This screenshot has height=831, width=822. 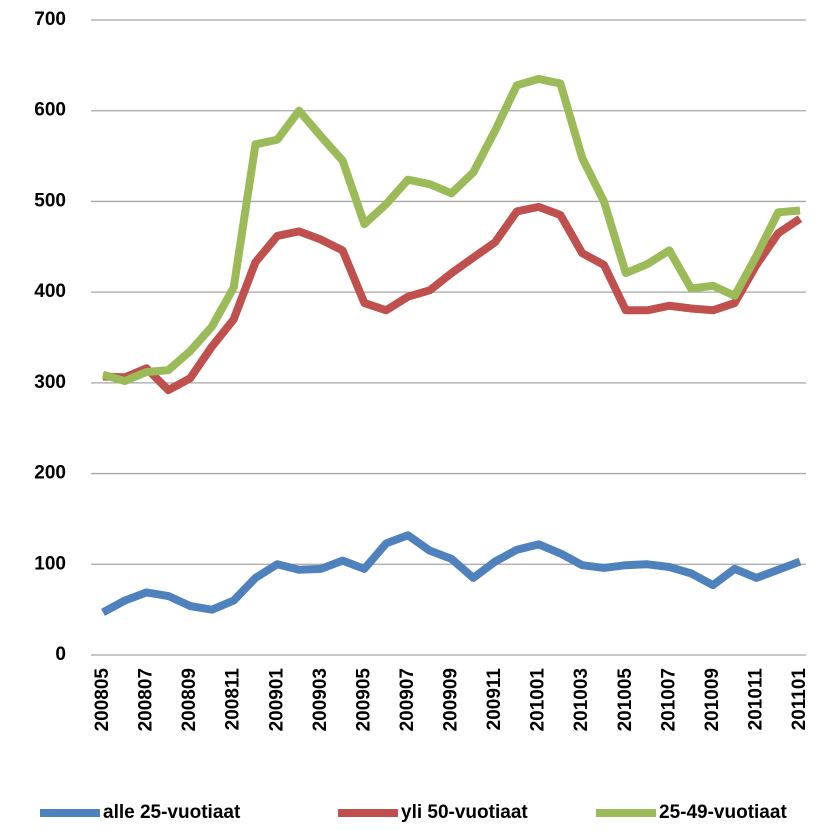 What do you see at coordinates (276, 700) in the screenshot?
I see `x-tick-label: 200901` at bounding box center [276, 700].